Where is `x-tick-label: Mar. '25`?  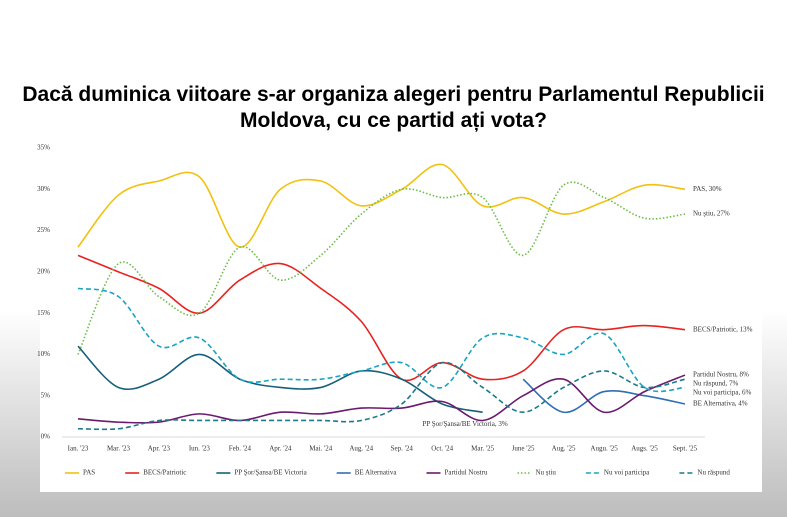 x-tick-label: Mar. '25 is located at coordinates (483, 449).